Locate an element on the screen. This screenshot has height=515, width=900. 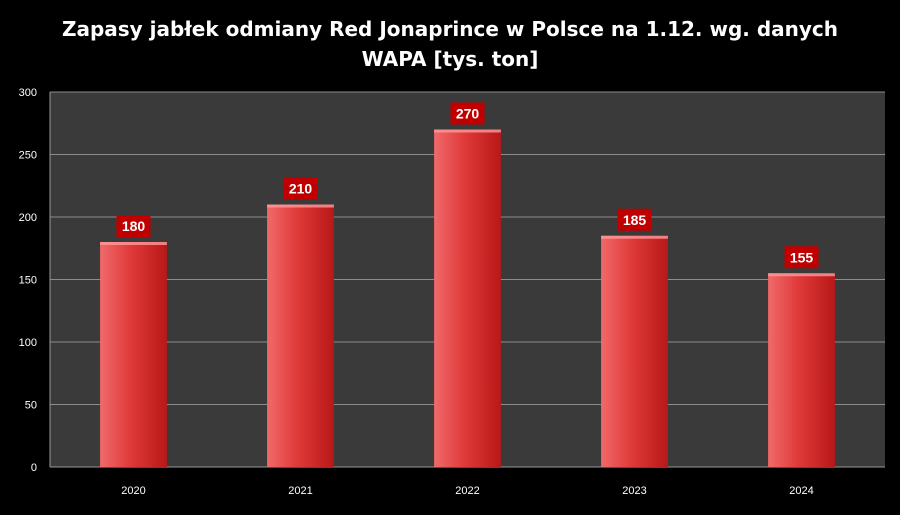
x-tick-label: 2021 is located at coordinates (300, 491).